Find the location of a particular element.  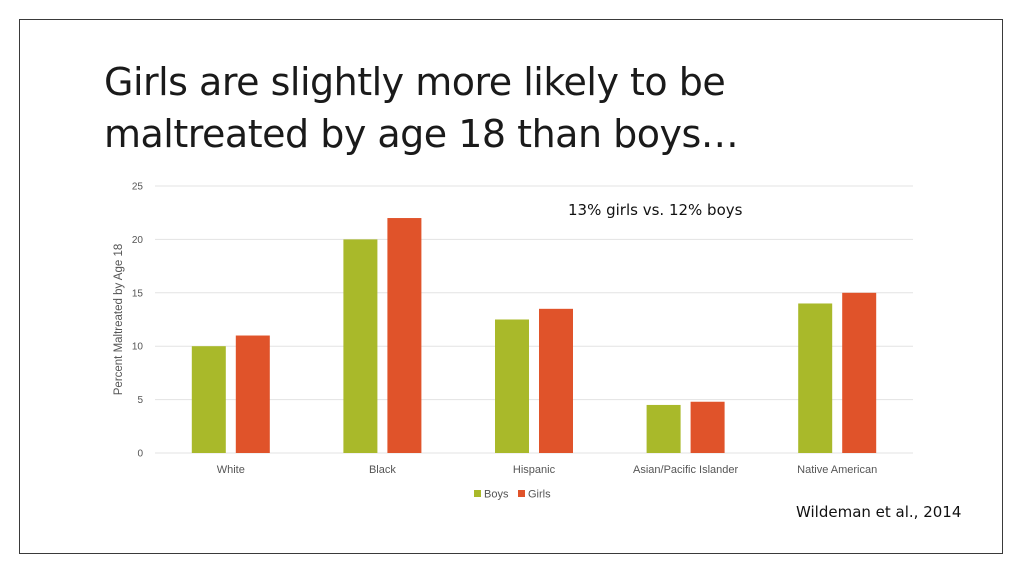

legend-label-girls: Girls is located at coordinates (539, 495).